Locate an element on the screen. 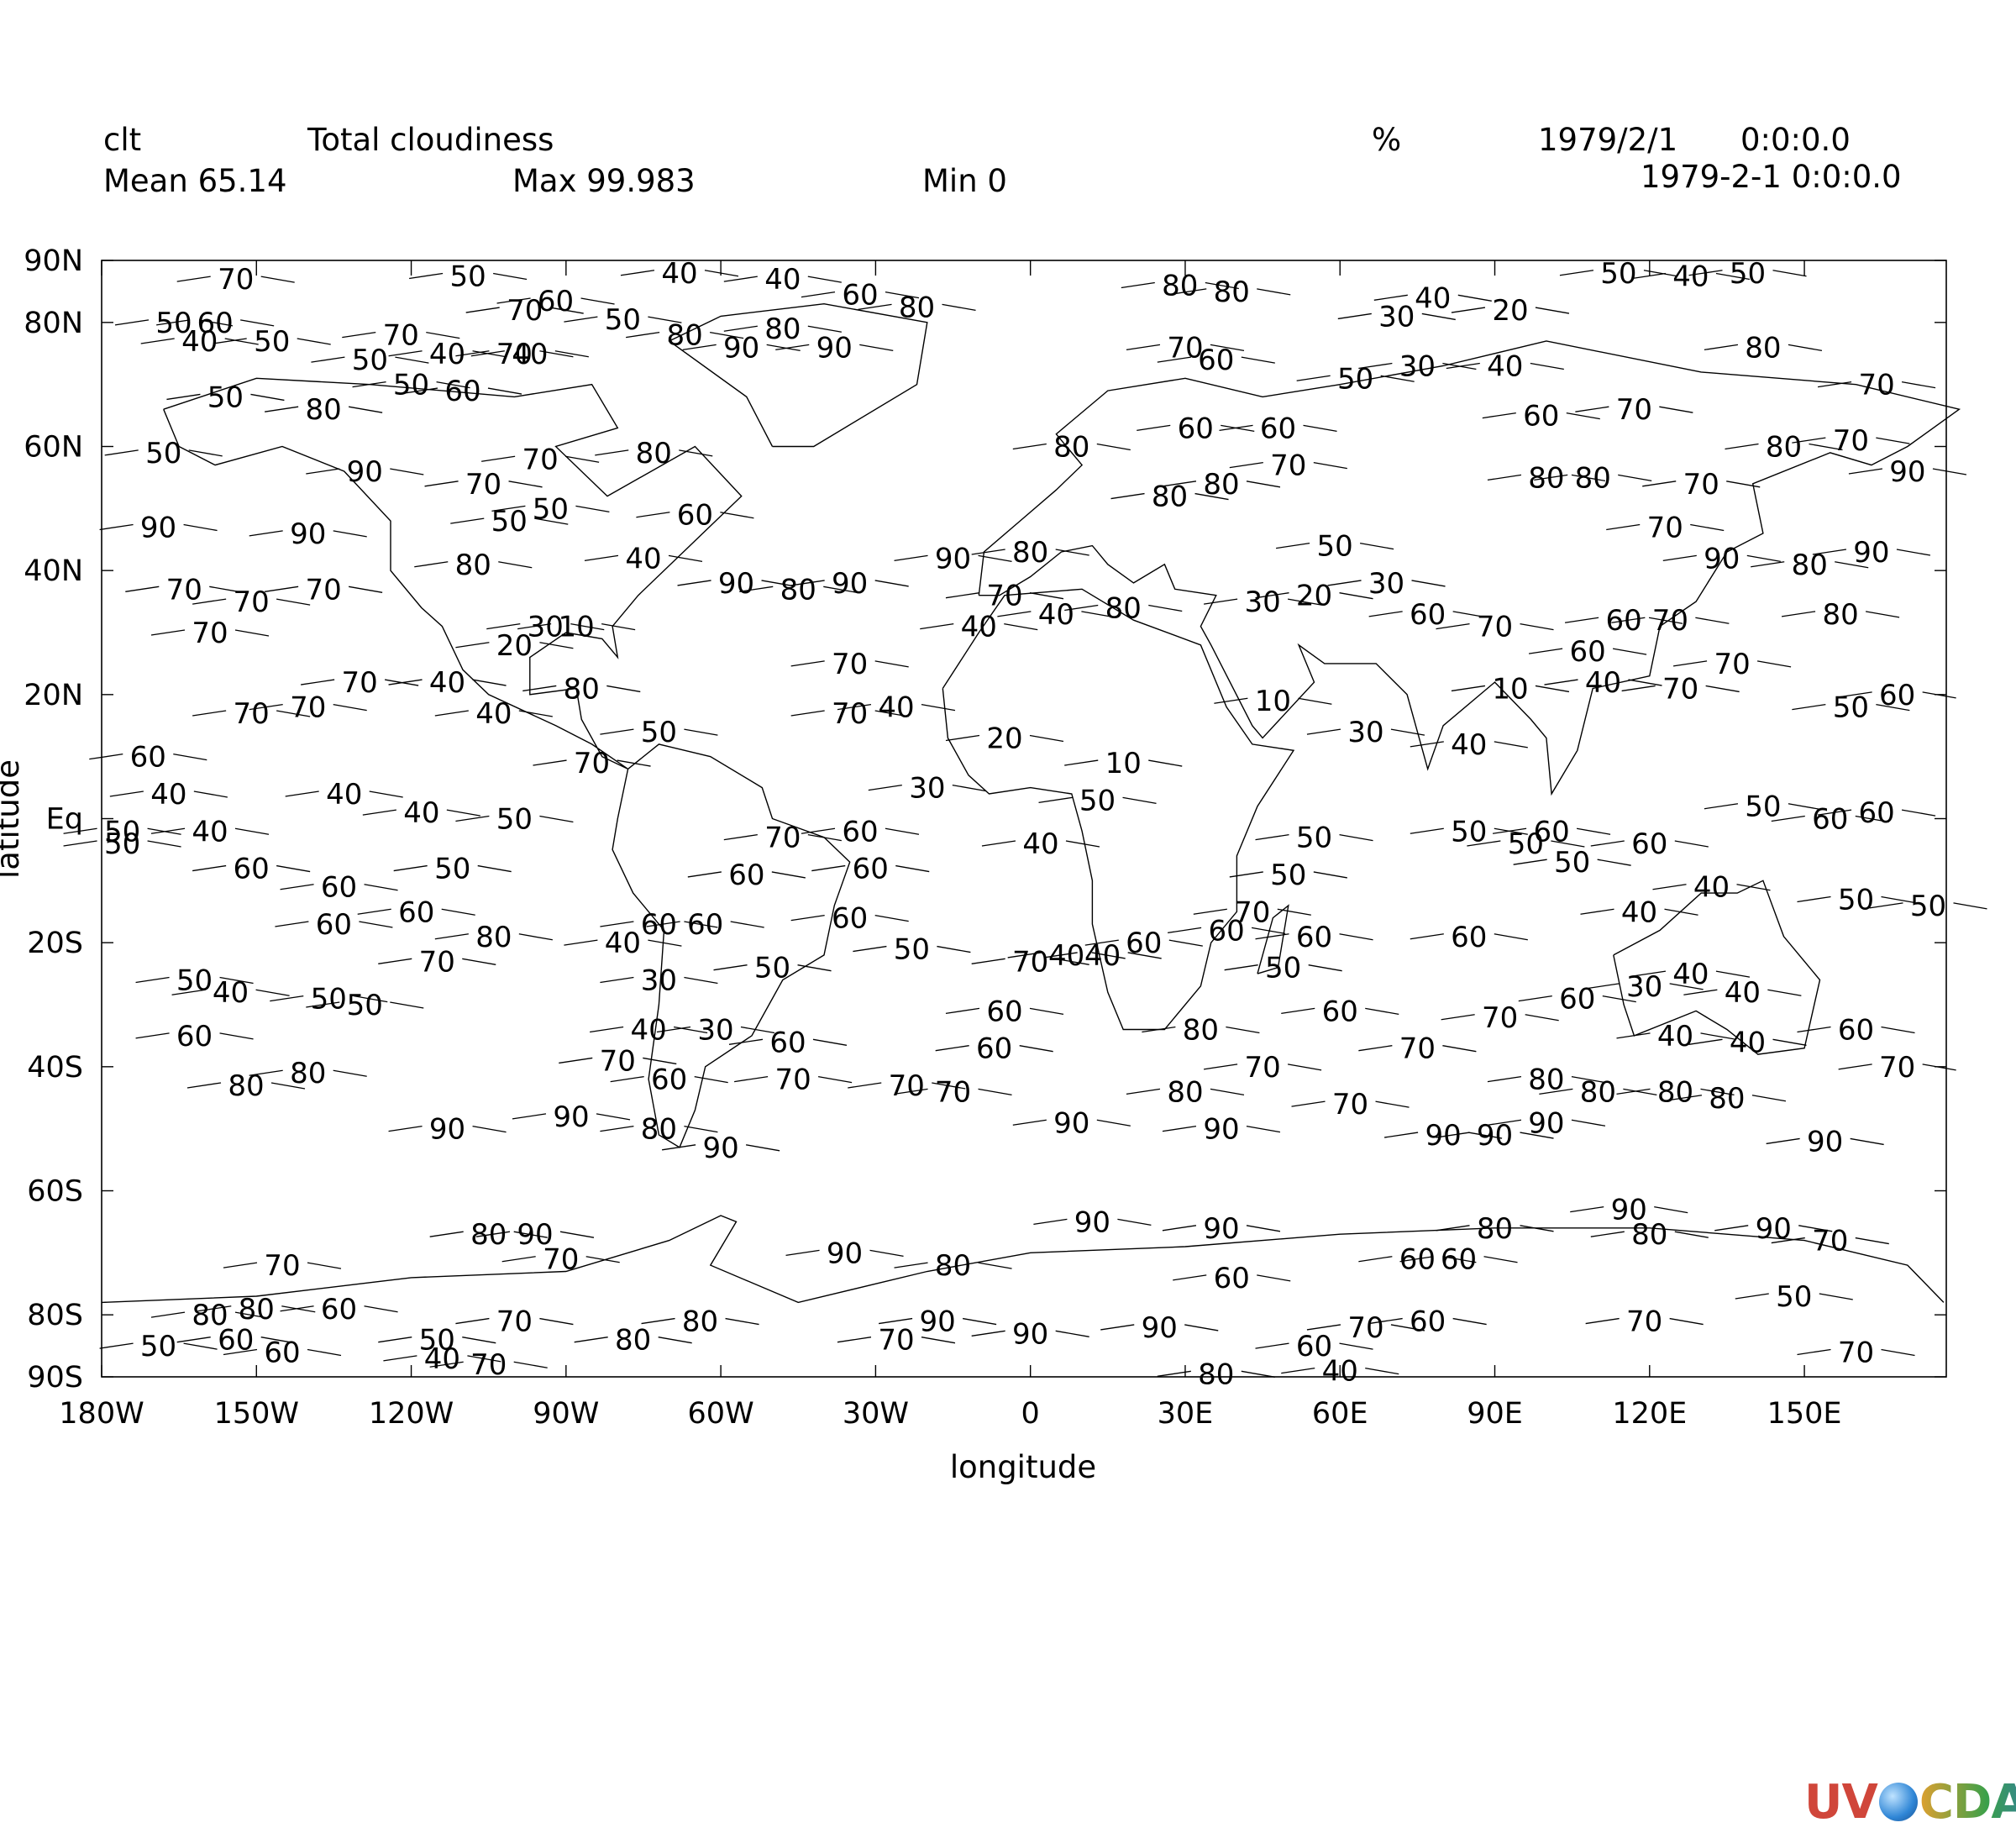 The width and height of the screenshot is (2016, 1833). y-tick-label: 80N is located at coordinates (53, 323).